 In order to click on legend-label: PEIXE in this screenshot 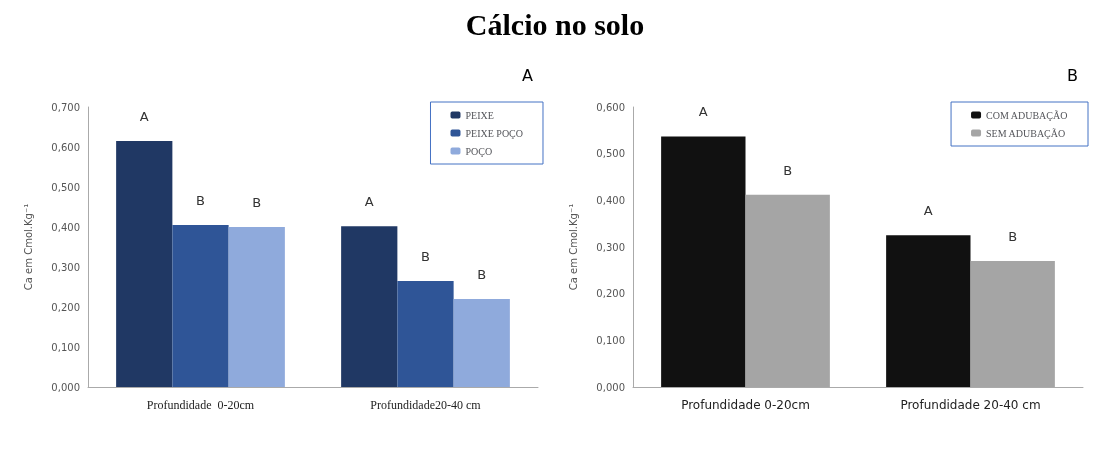, I will do `click(479, 115)`.